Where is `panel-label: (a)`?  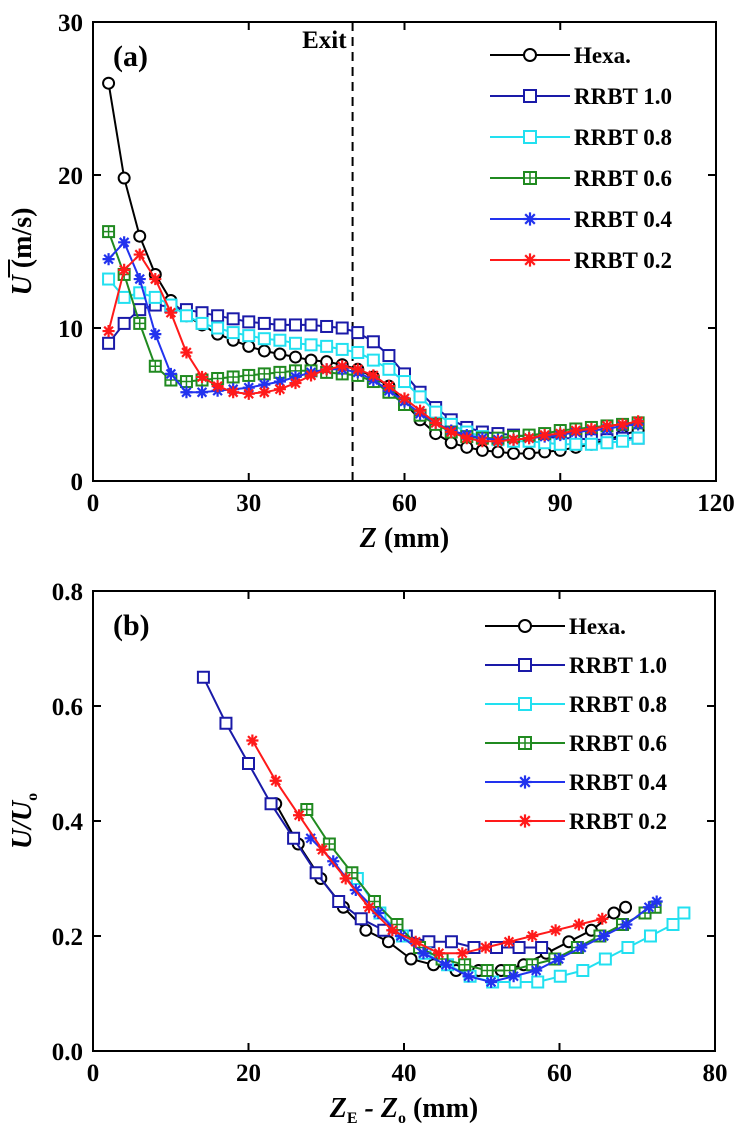 panel-label: (a) is located at coordinates (130, 56).